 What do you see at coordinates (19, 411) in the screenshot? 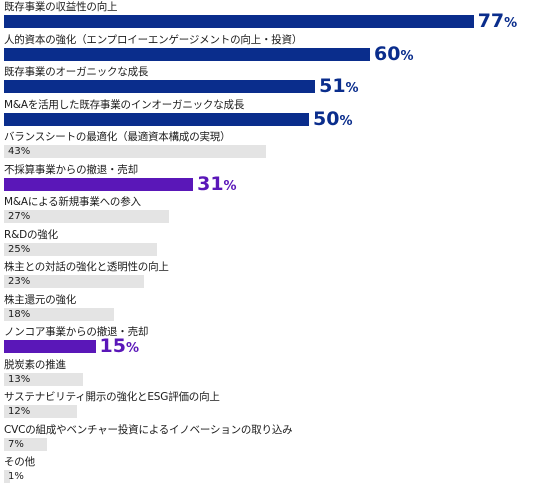
I see `bar-value-label: 12%` at bounding box center [19, 411].